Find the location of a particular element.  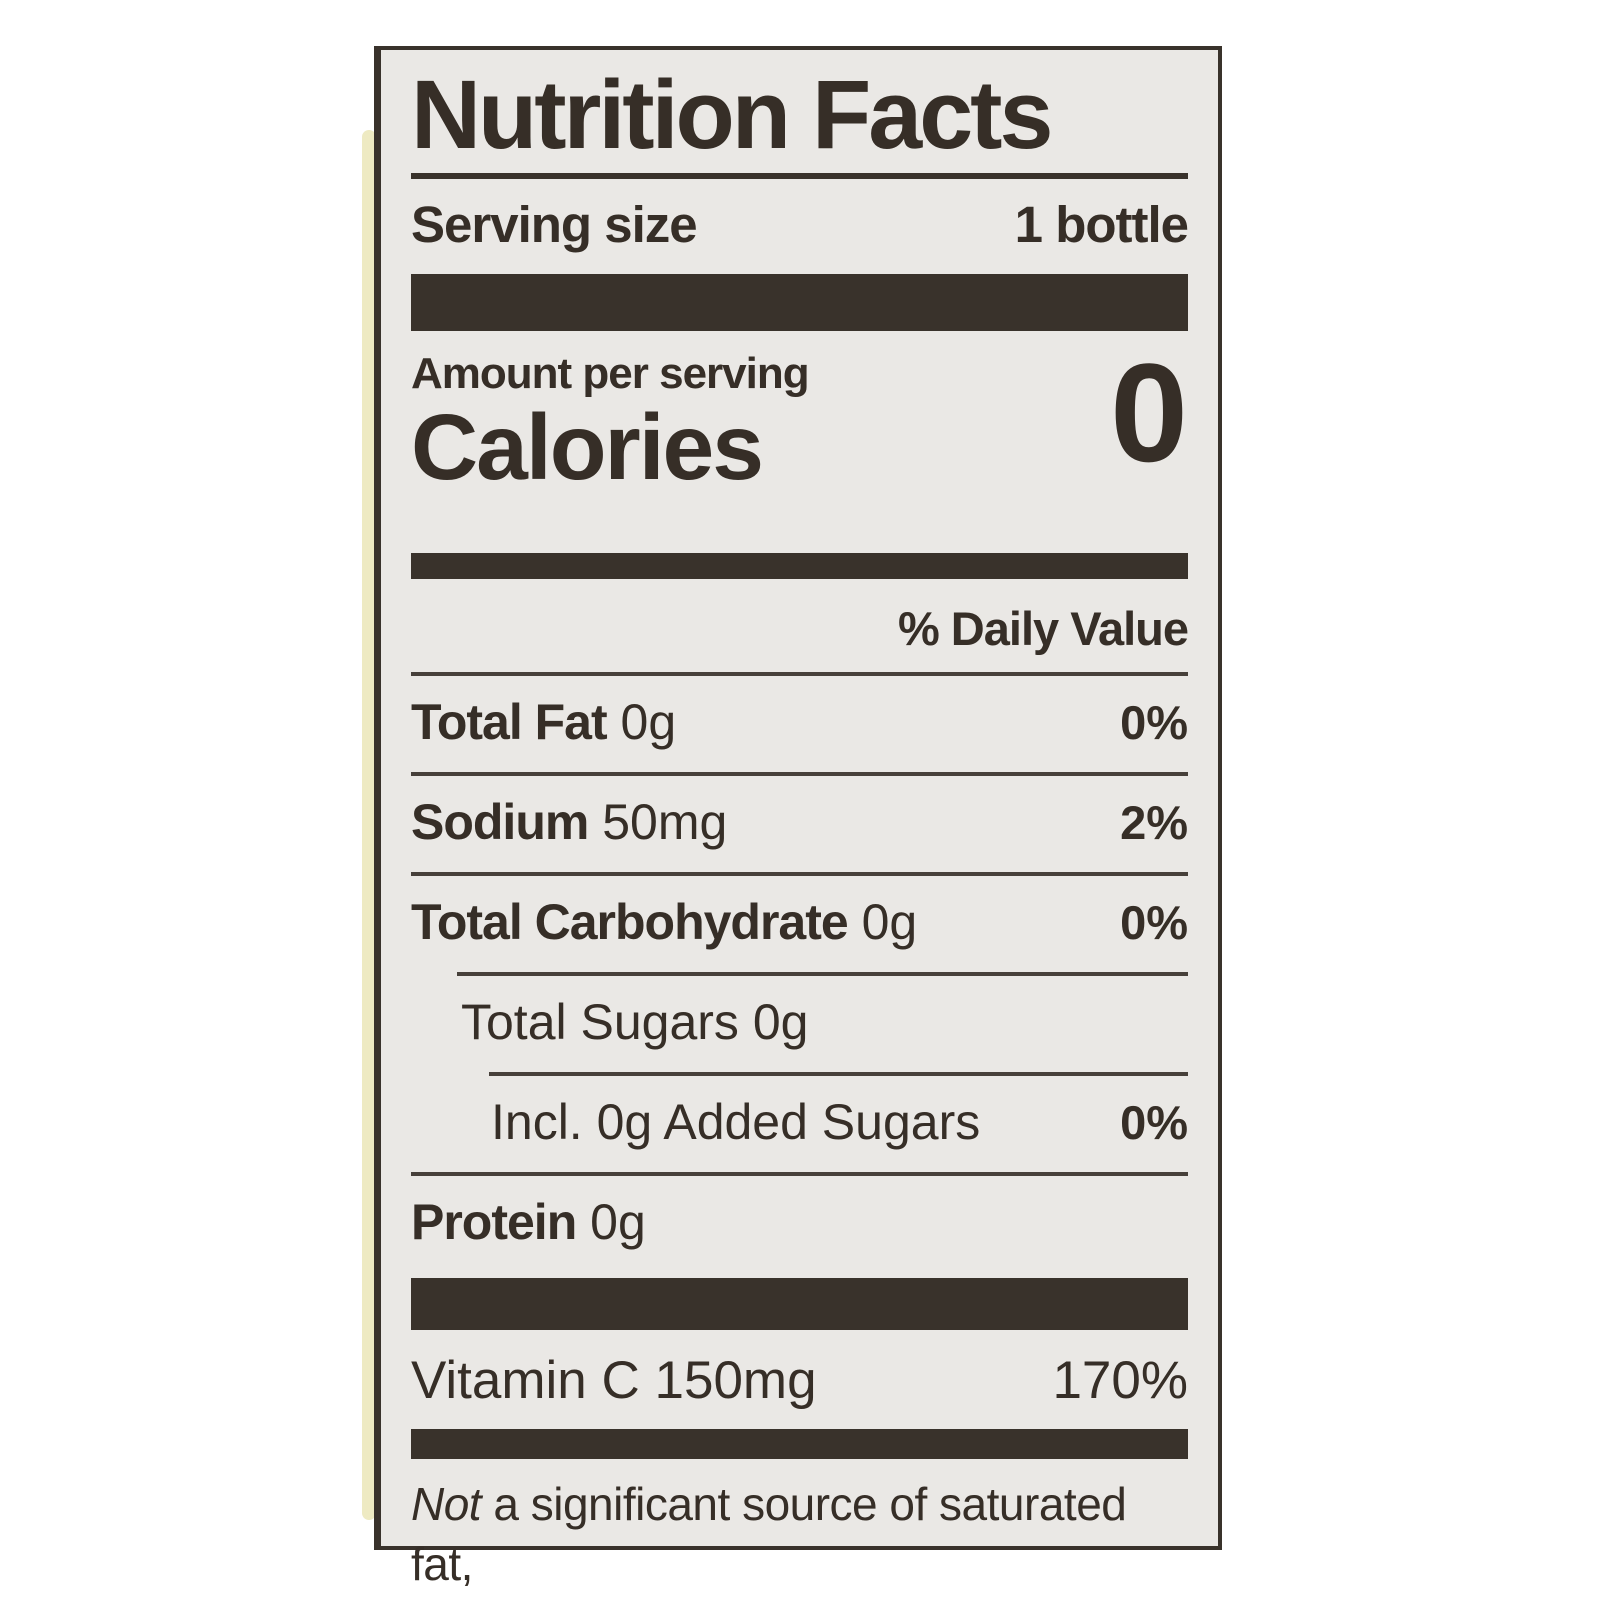

nutrient-name: Total Fat is located at coordinates (509, 721).